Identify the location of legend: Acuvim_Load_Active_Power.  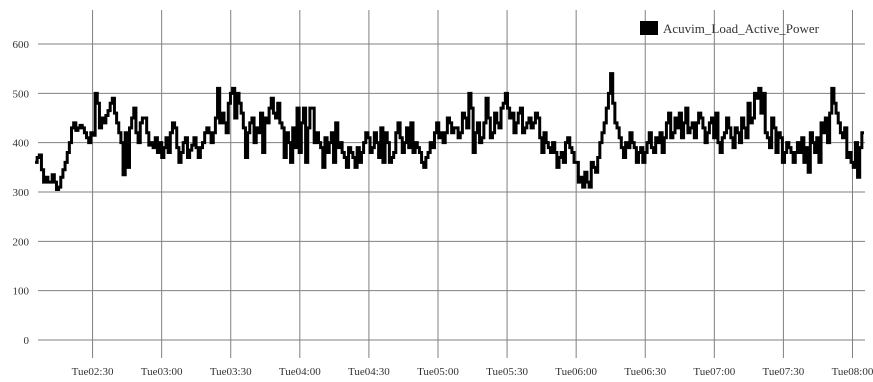
(730, 28).